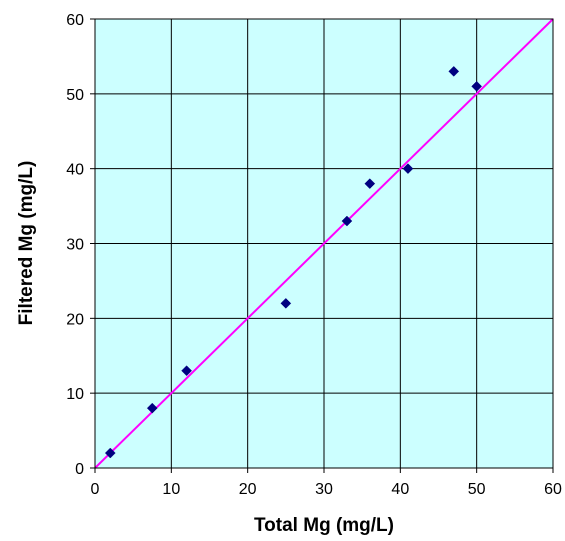  Describe the element at coordinates (75, 95) in the screenshot. I see `y-tick-label: 50` at that location.